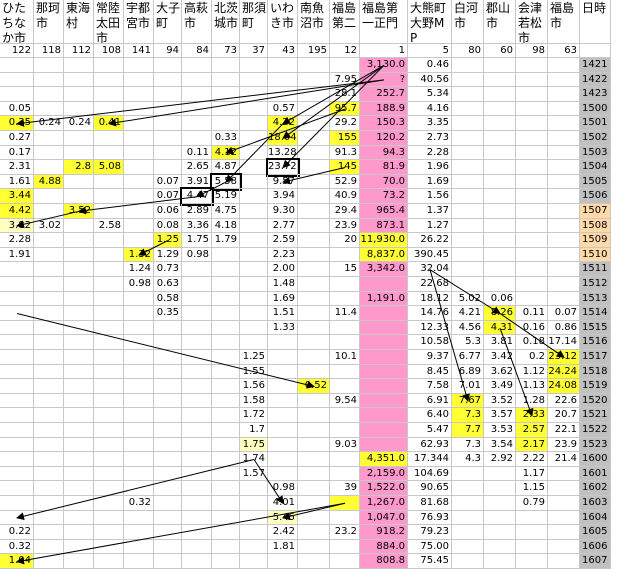 This screenshot has width=641, height=570. What do you see at coordinates (595, 401) in the screenshot?
I see `time-cell: 1520` at bounding box center [595, 401].